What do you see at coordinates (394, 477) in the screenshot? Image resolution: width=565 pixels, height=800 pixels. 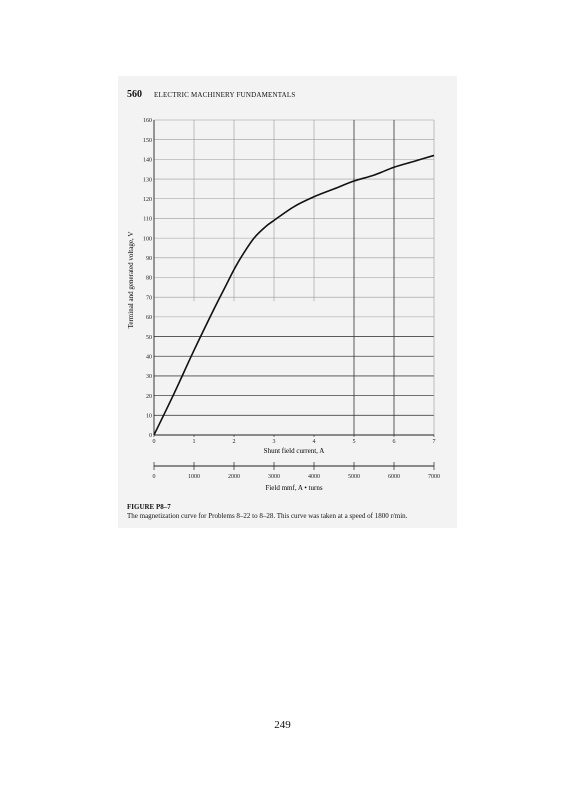 I see `x2-tick-label: 6000` at bounding box center [394, 477].